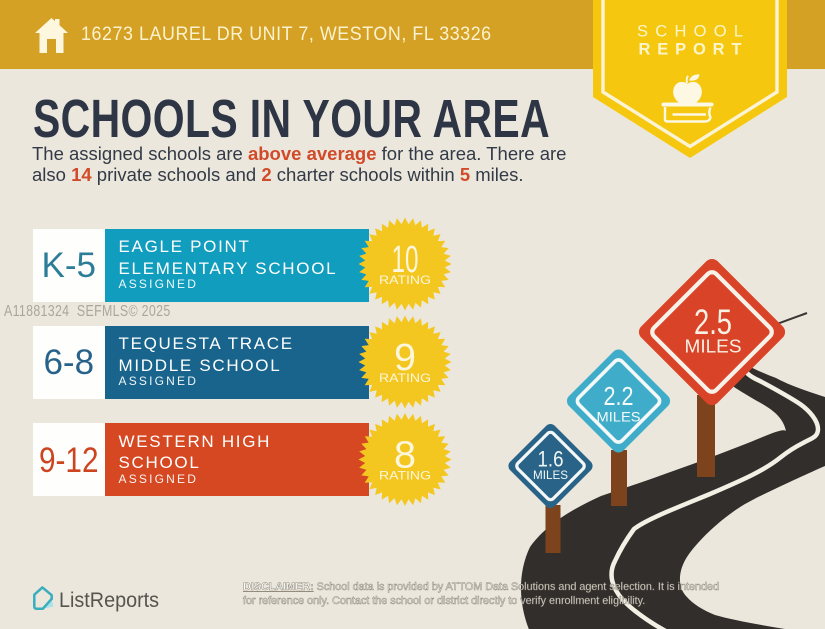 The width and height of the screenshot is (825, 629). I want to click on svg-text: 2.2, so click(619, 396).